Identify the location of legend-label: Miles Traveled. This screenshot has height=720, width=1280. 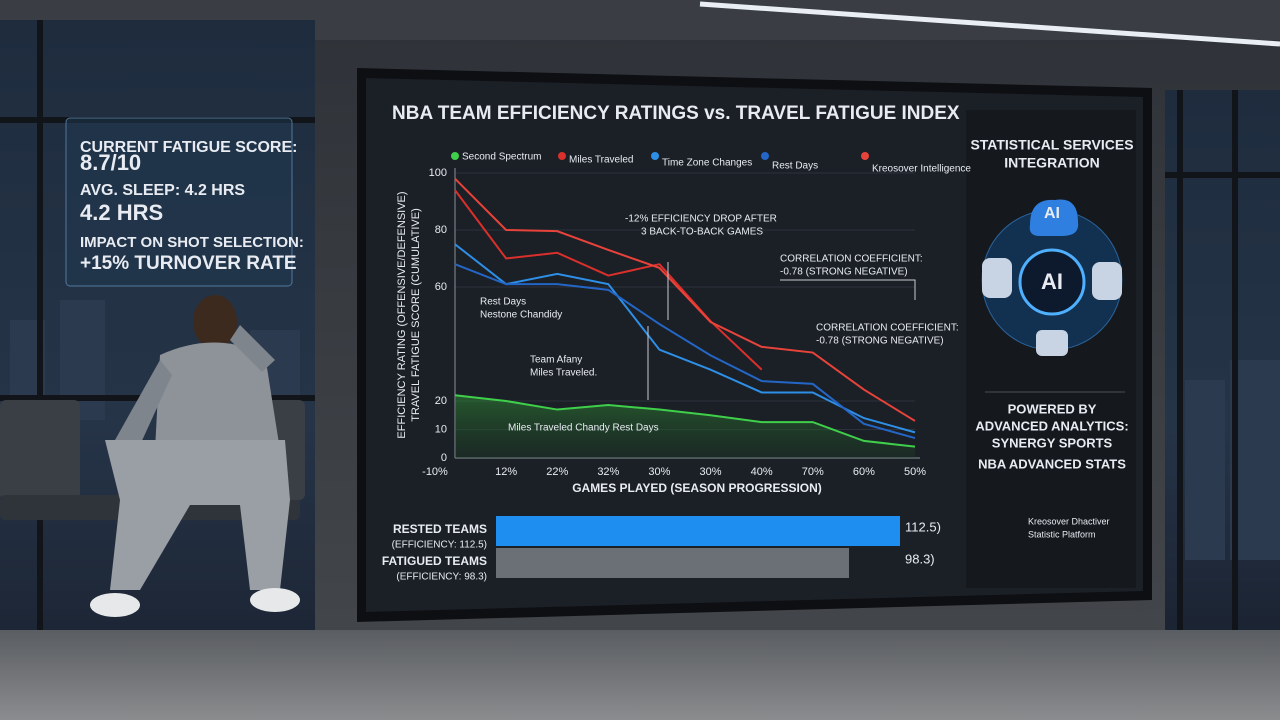
(601, 160).